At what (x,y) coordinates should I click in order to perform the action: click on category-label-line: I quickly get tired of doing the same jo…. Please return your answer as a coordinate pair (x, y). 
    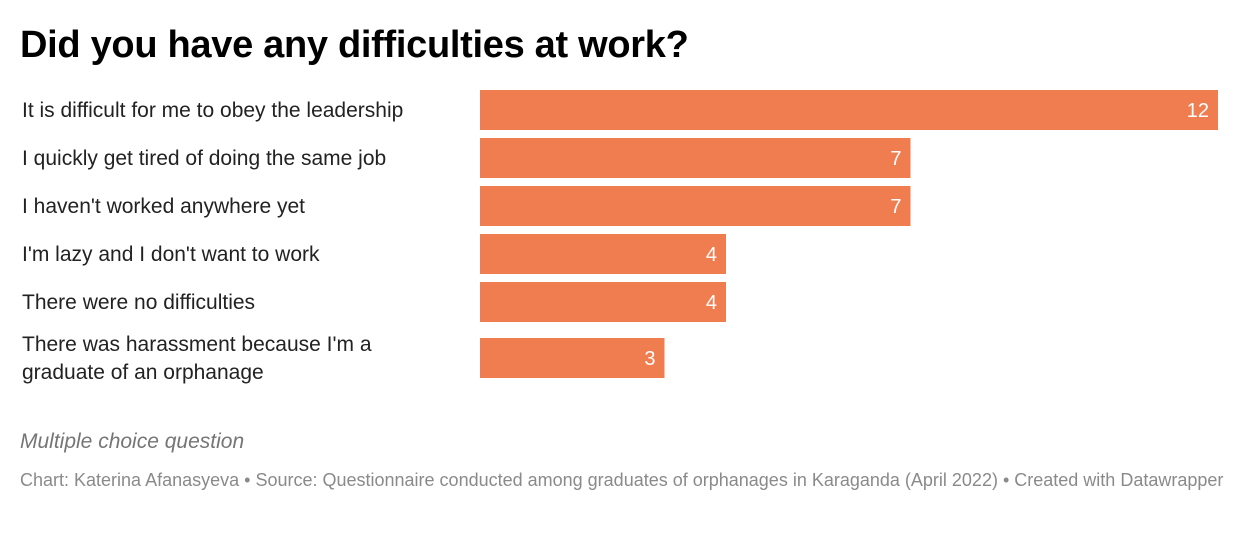
    Looking at the image, I should click on (204, 158).